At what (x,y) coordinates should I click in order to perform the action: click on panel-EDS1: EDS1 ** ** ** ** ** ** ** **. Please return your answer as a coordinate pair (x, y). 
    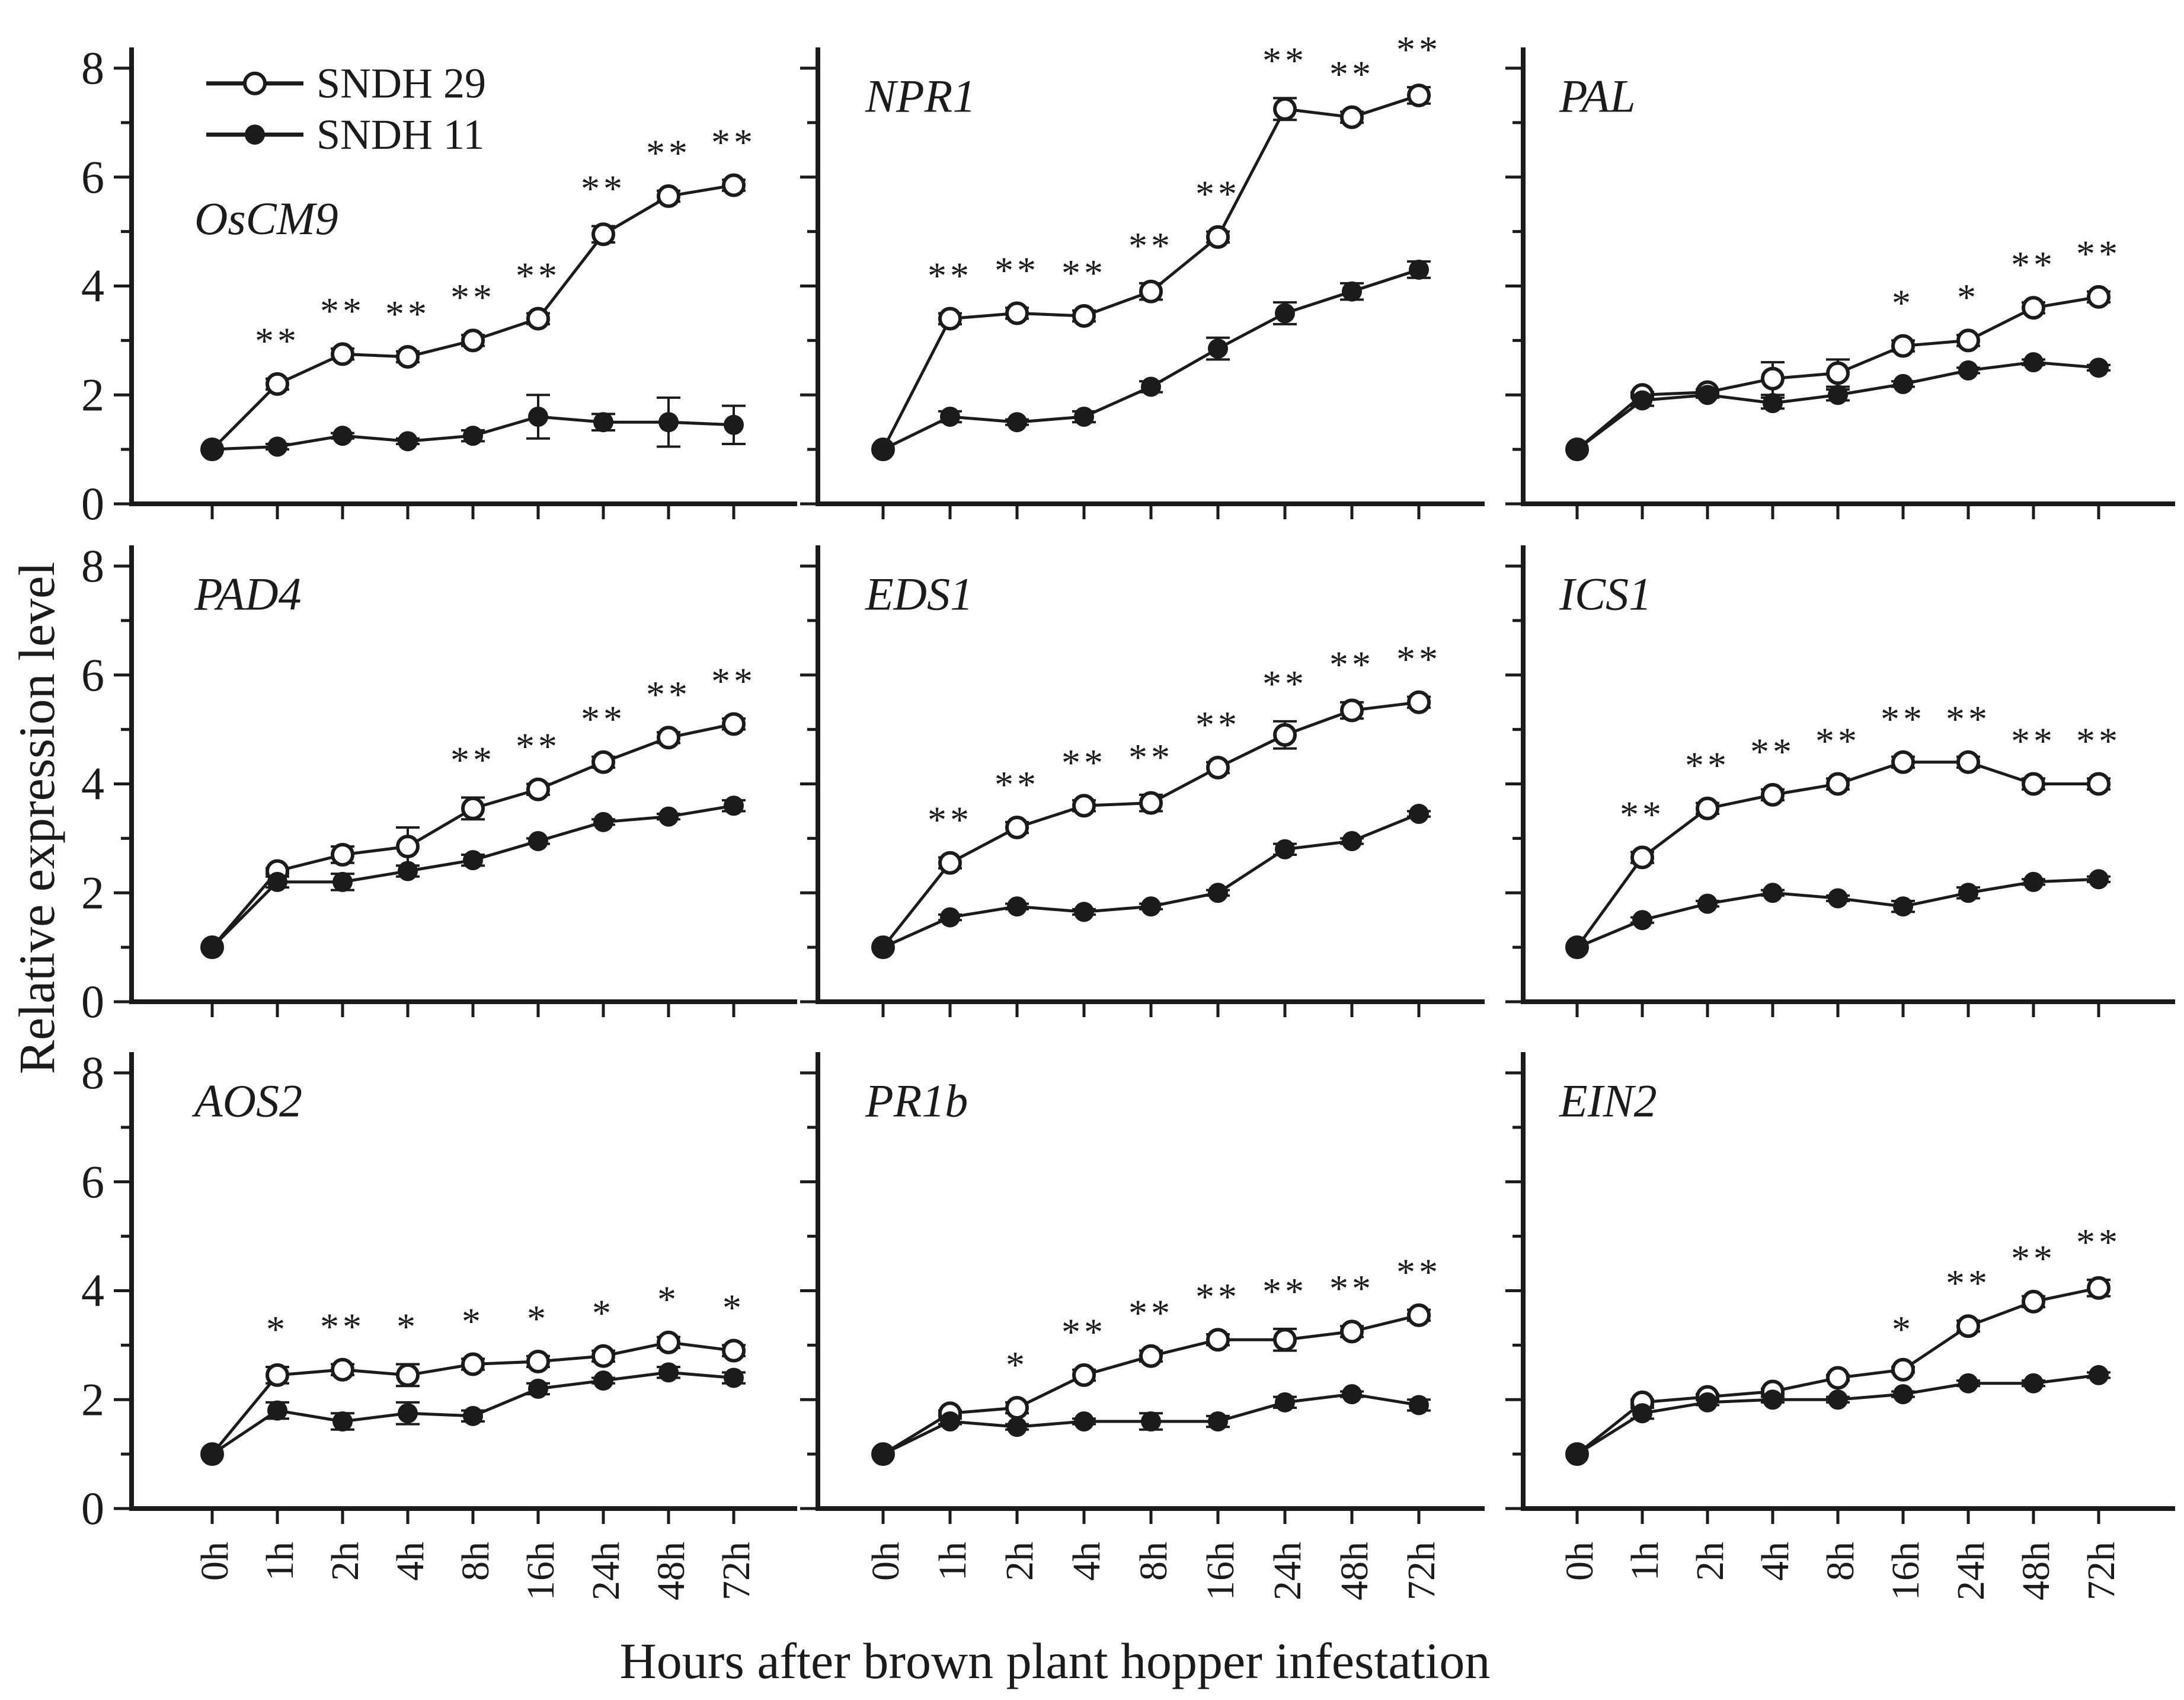
    Looking at the image, I should click on (1142, 781).